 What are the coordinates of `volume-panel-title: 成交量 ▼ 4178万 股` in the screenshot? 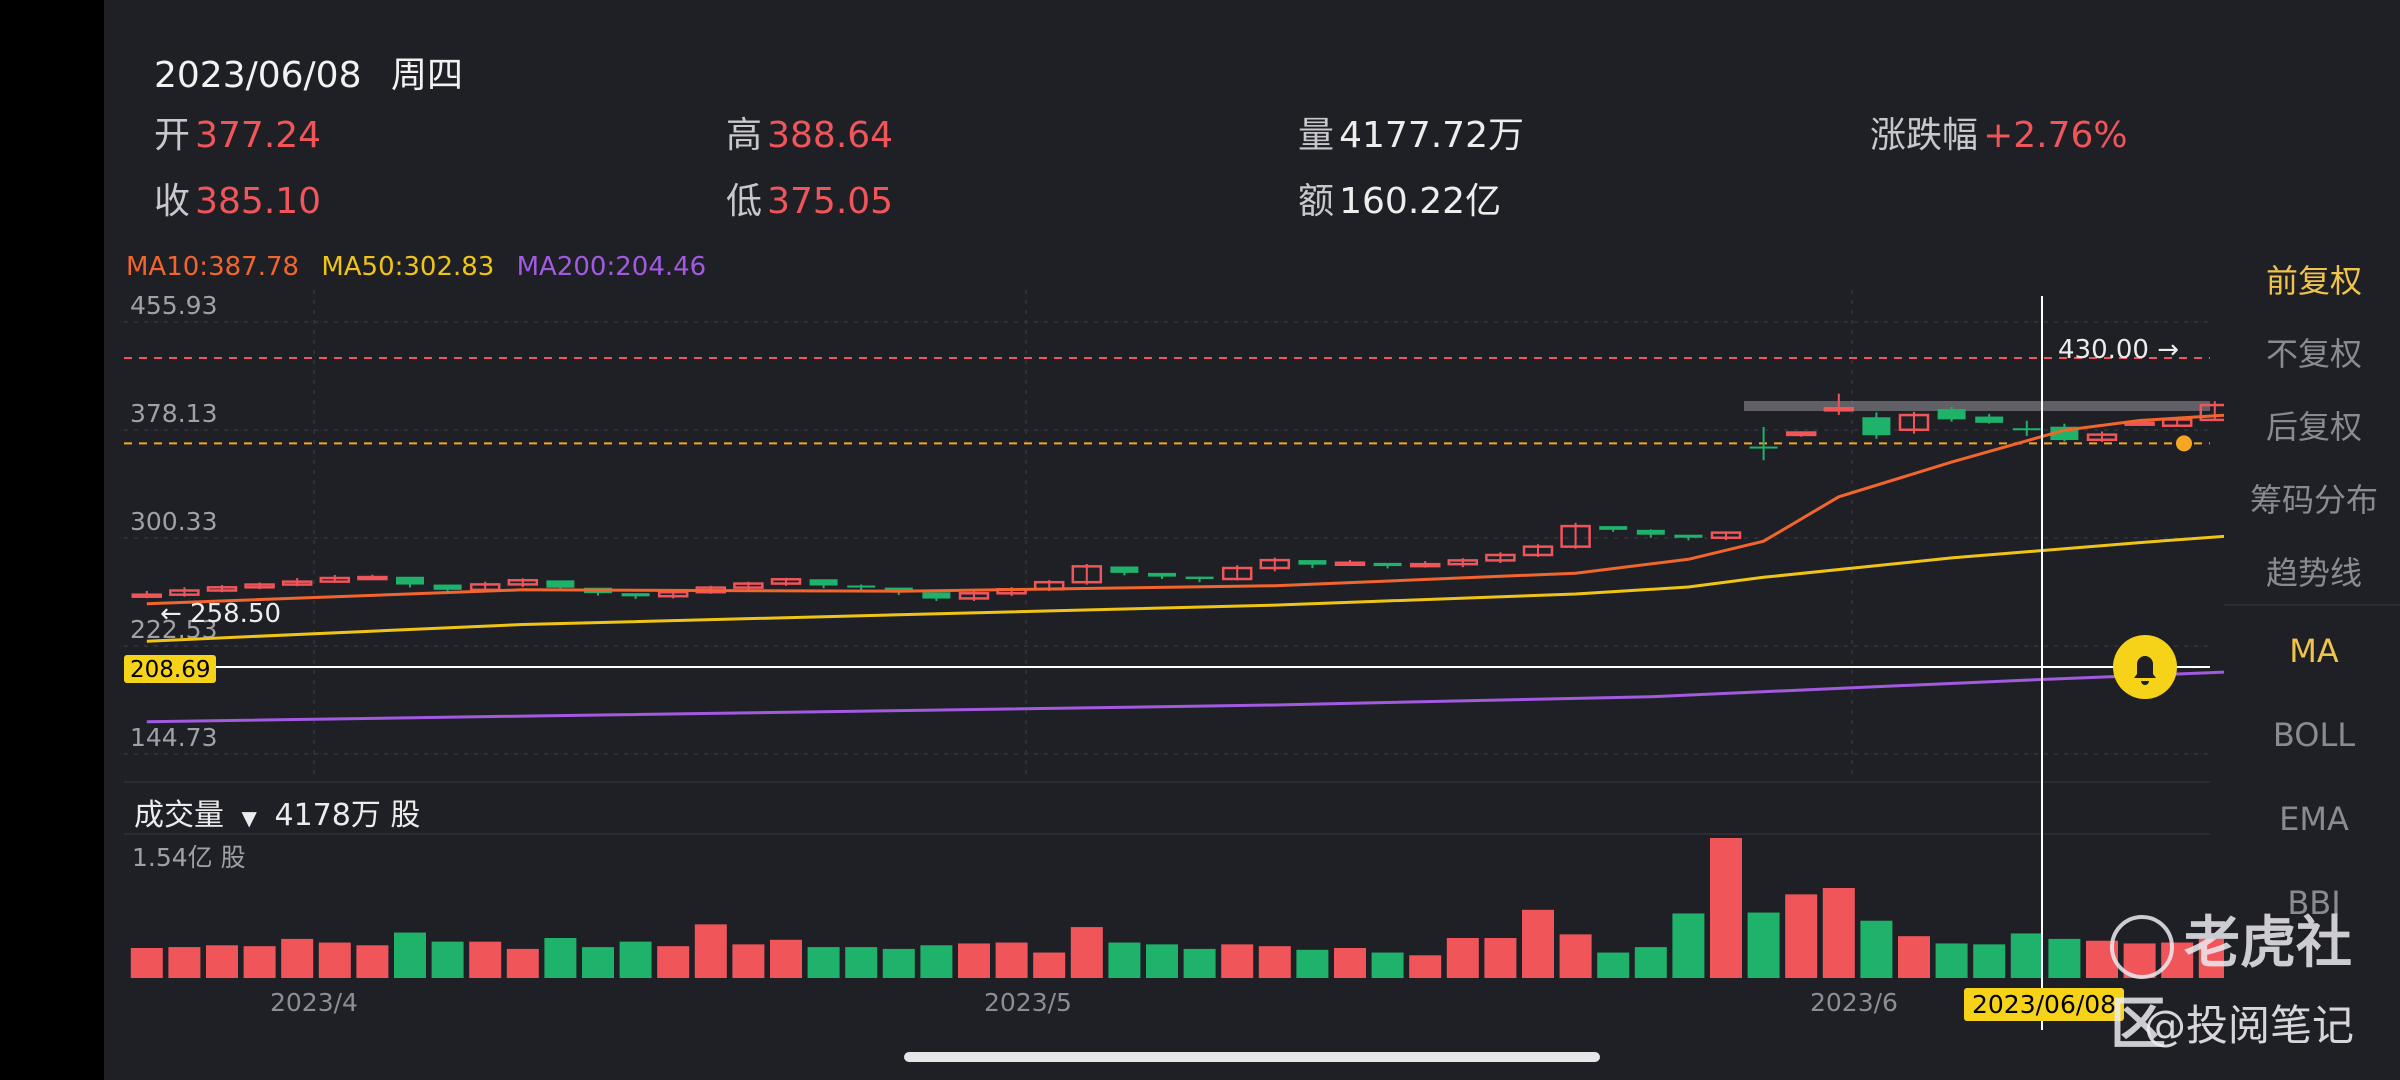 It's located at (277, 812).